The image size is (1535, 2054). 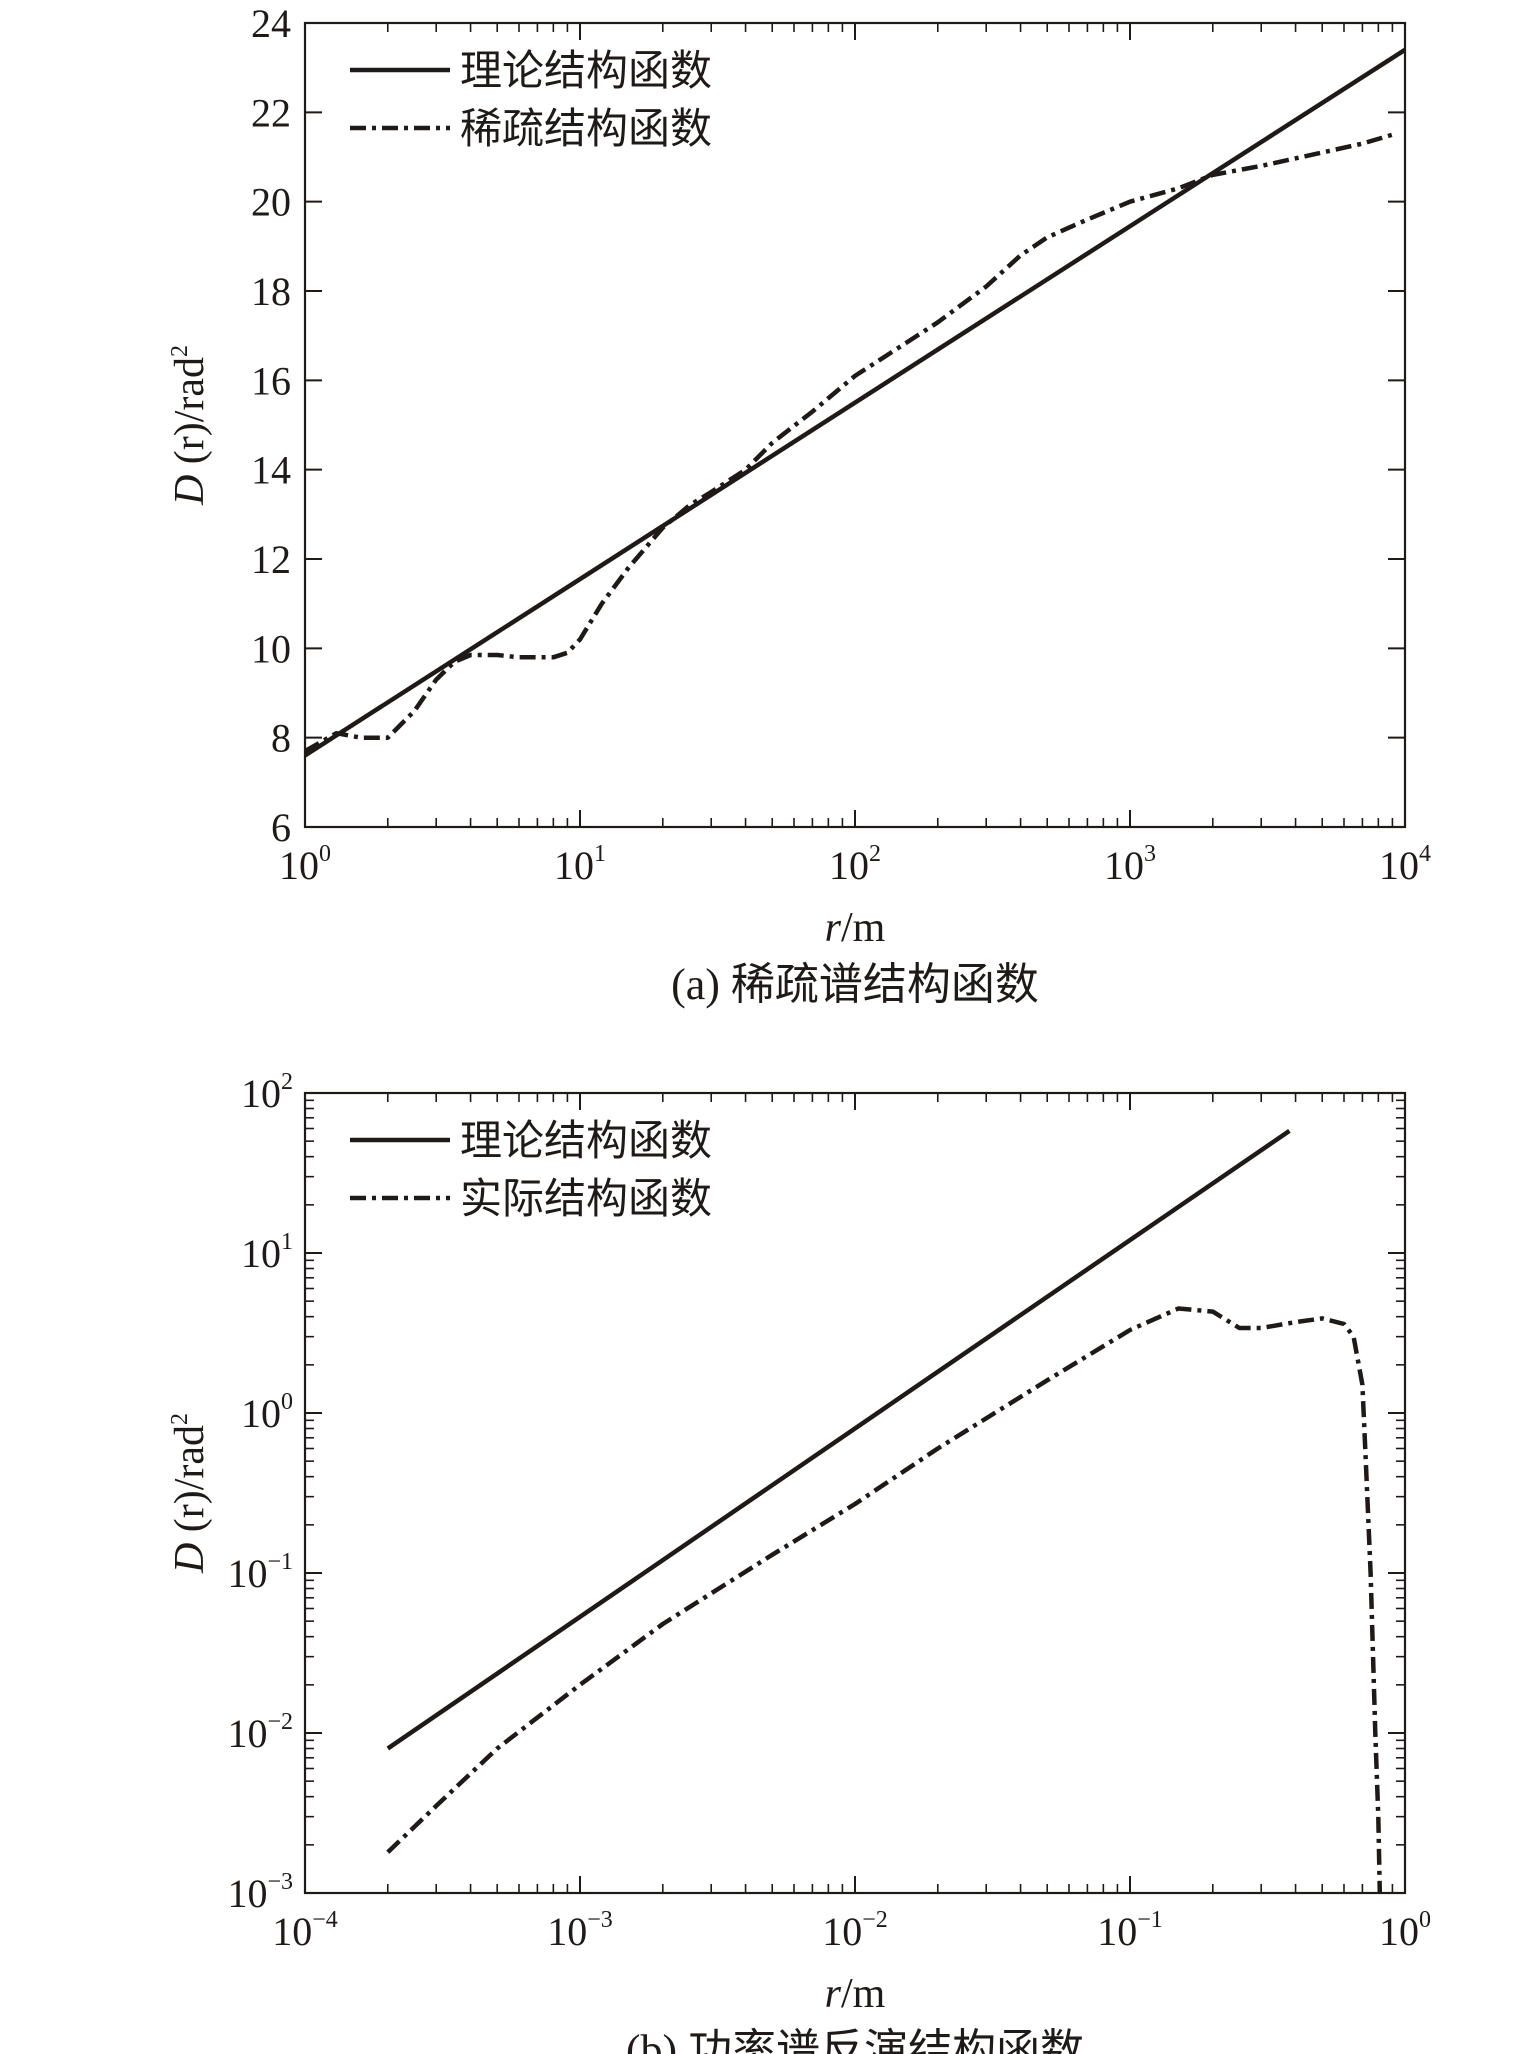 I want to click on y-tick-label-exp: −3, so click(x=280, y=1882).